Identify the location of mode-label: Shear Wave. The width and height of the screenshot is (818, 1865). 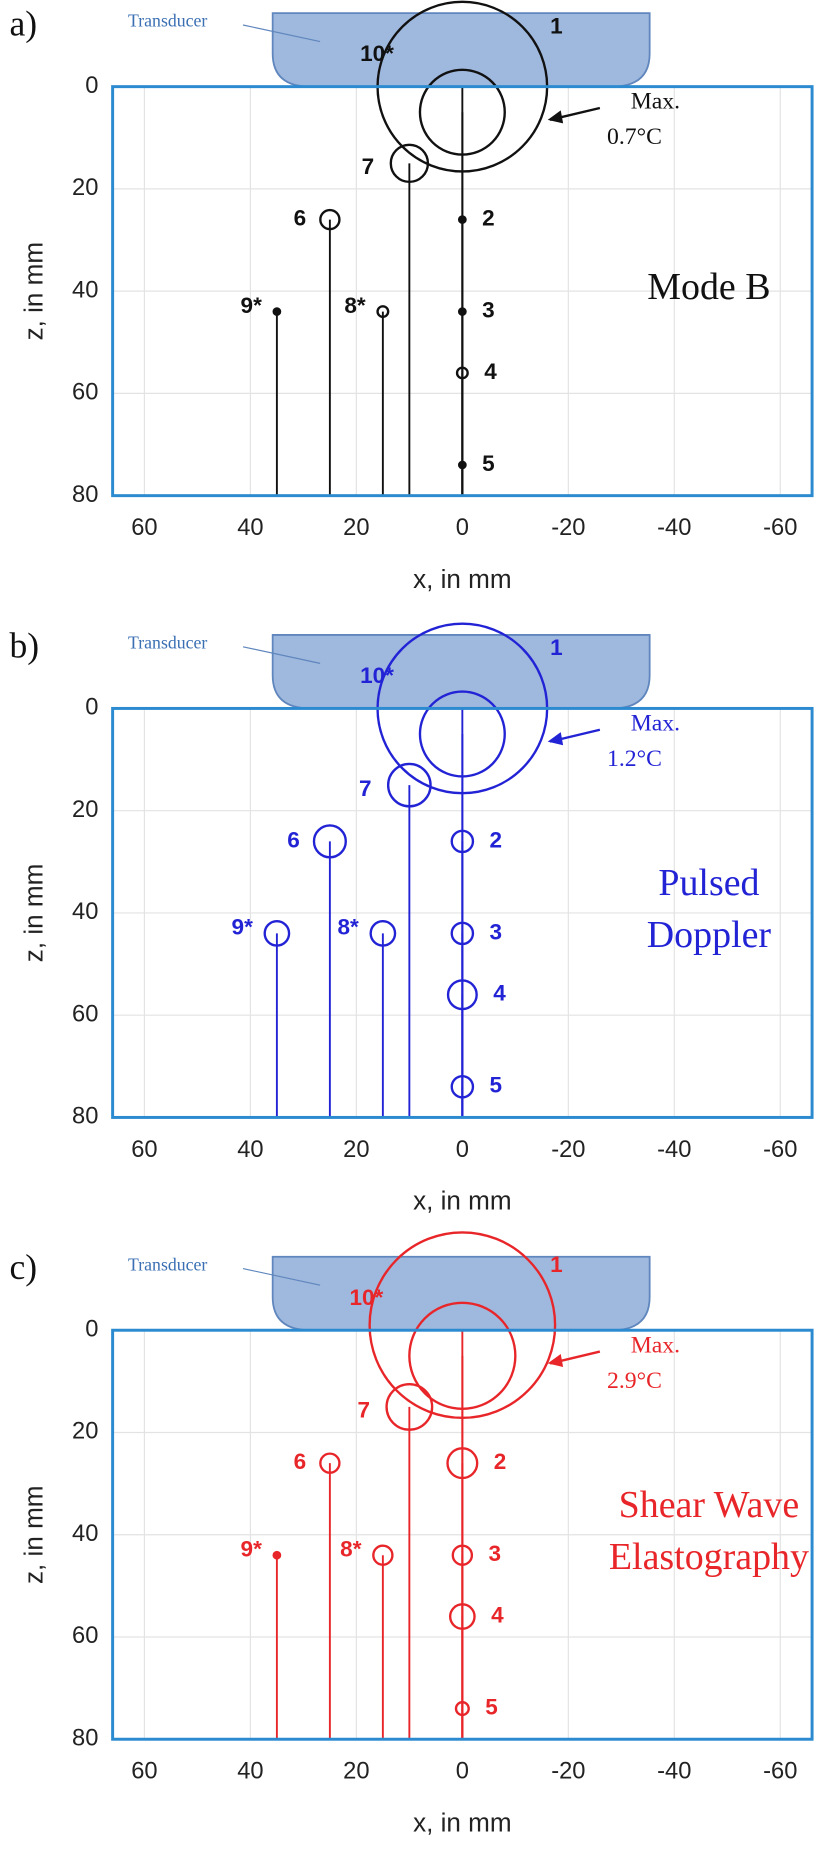
(709, 1505).